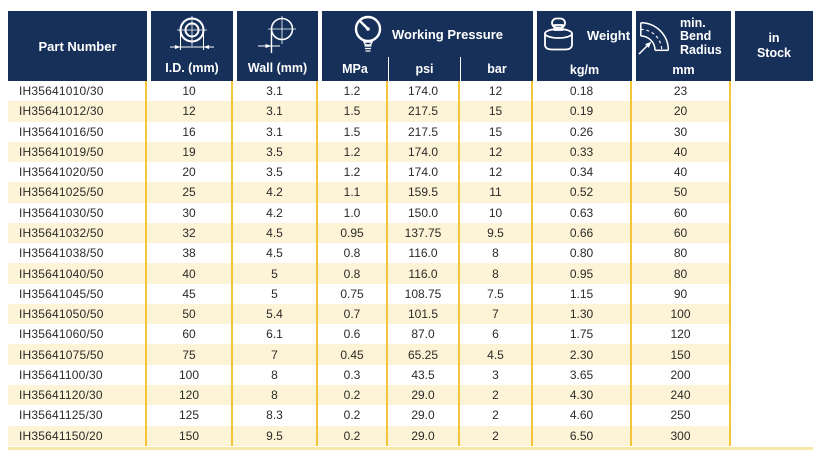 The height and width of the screenshot is (456, 821). I want to click on cell-mpa: 0.75, so click(353, 293).